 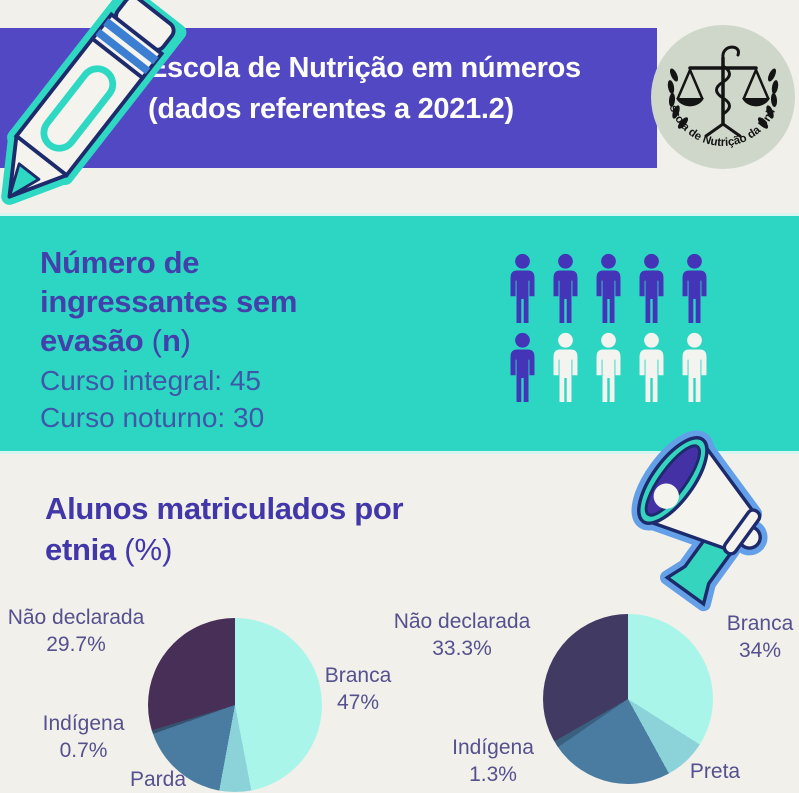 I want to click on ethnicity-heading-line2: etnia (%), so click(x=109, y=549).